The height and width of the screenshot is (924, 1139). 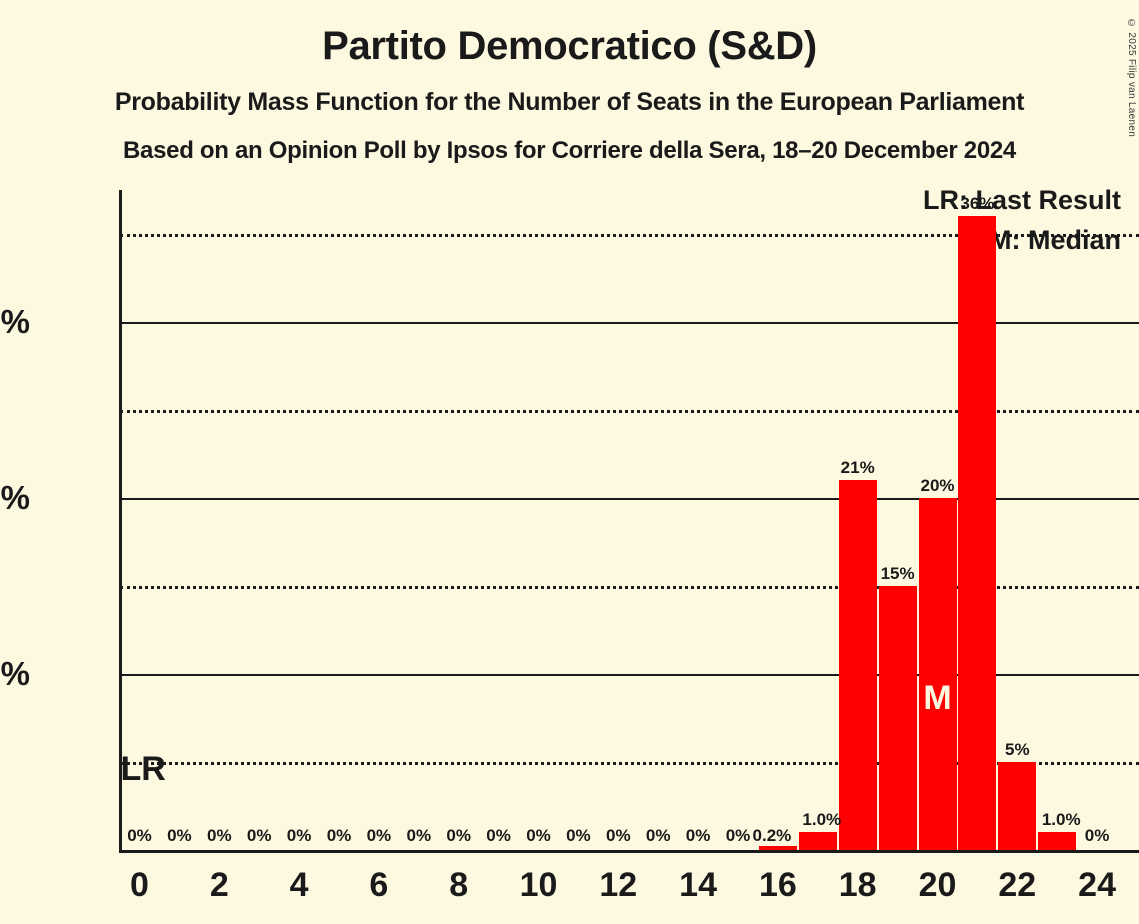 I want to click on x-axis-tick-label: 10, so click(x=538, y=885).